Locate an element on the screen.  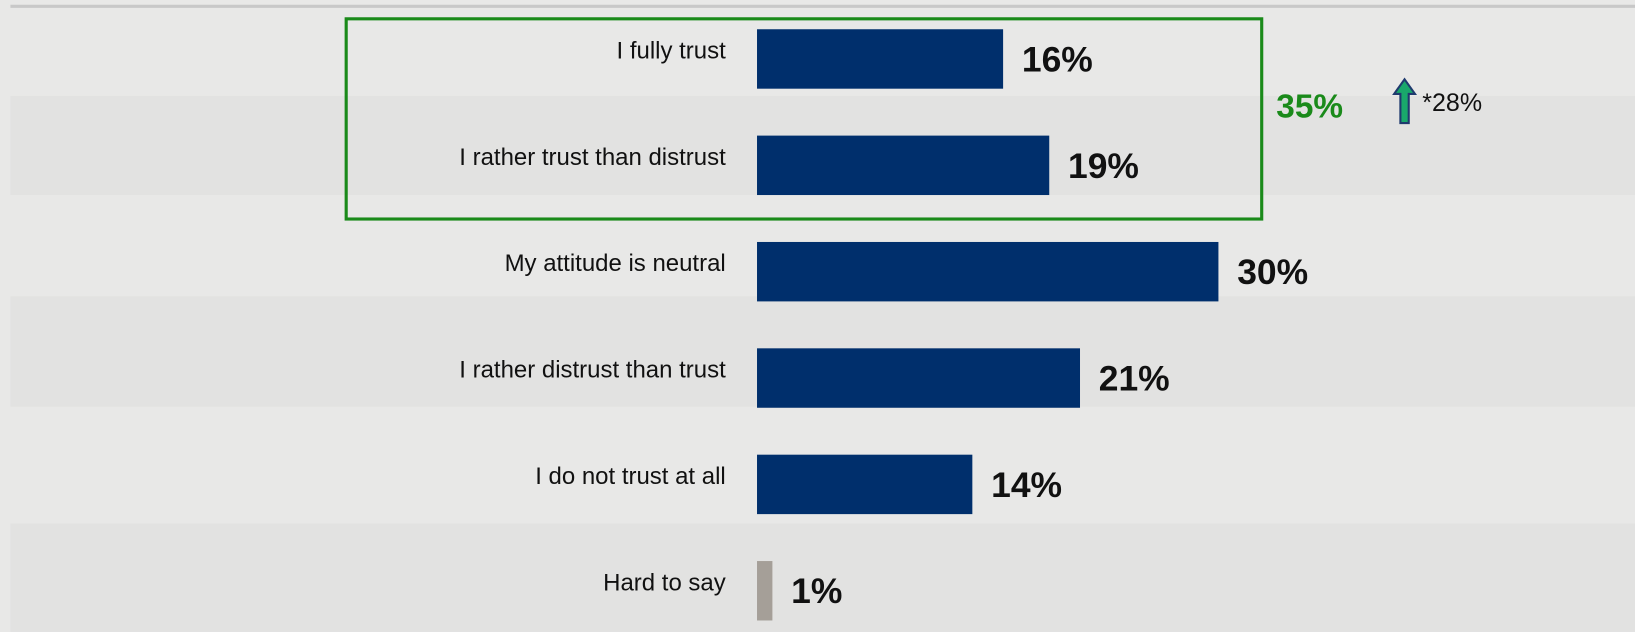
group-total: 35% is located at coordinates (1309, 106).